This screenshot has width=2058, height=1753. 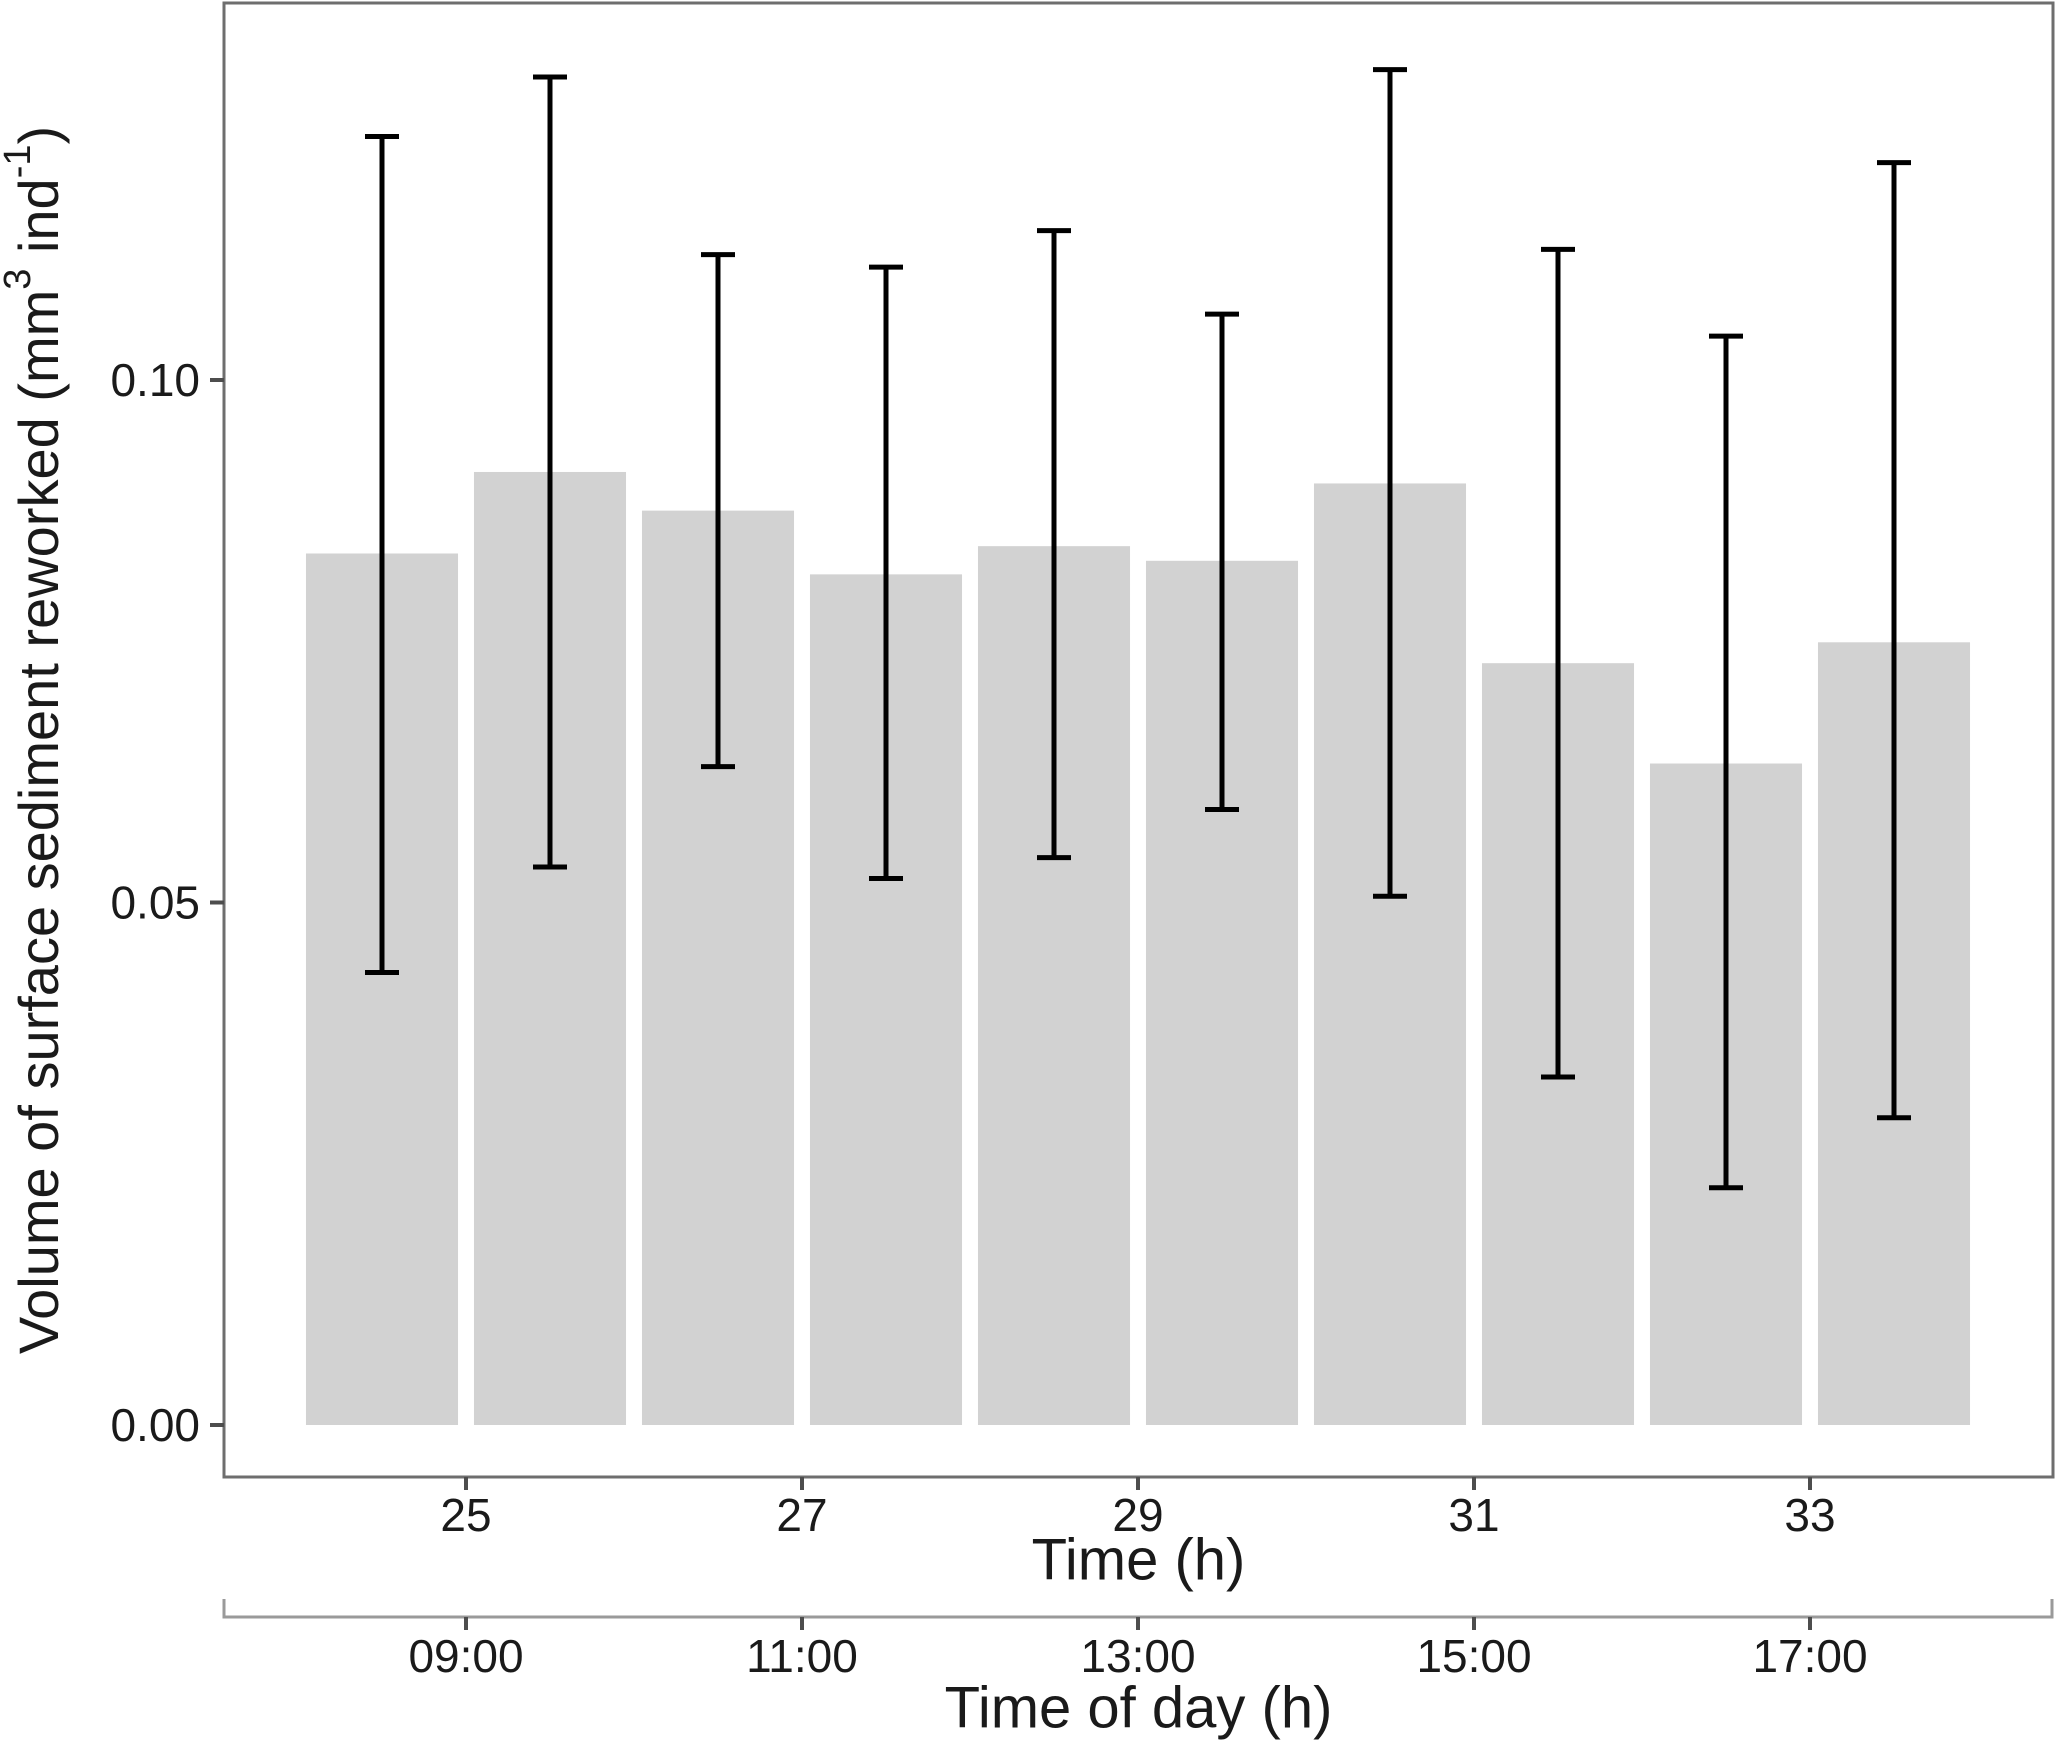 I want to click on secondary-x-tick-label: 15:00, so click(x=1473, y=1656).